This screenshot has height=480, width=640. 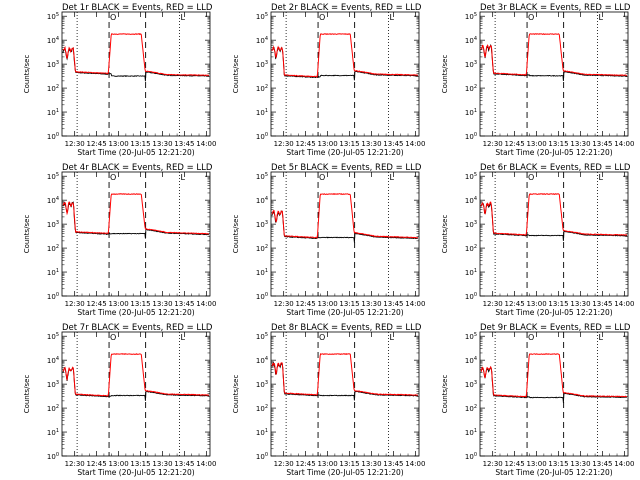 I want to click on panel-title: Det 9r BLACK = Events, RED = LLD, so click(x=555, y=328).